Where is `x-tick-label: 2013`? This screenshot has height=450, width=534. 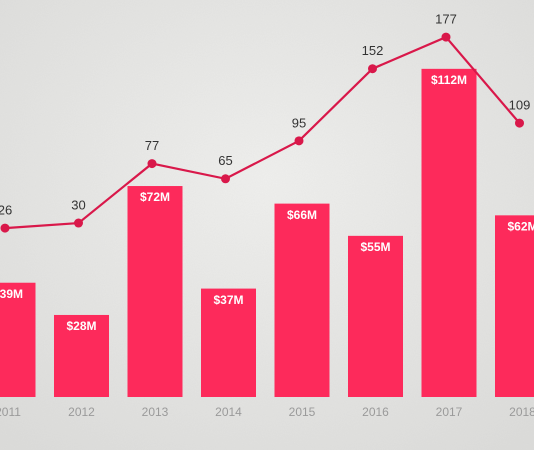
x-tick-label: 2013 is located at coordinates (155, 412).